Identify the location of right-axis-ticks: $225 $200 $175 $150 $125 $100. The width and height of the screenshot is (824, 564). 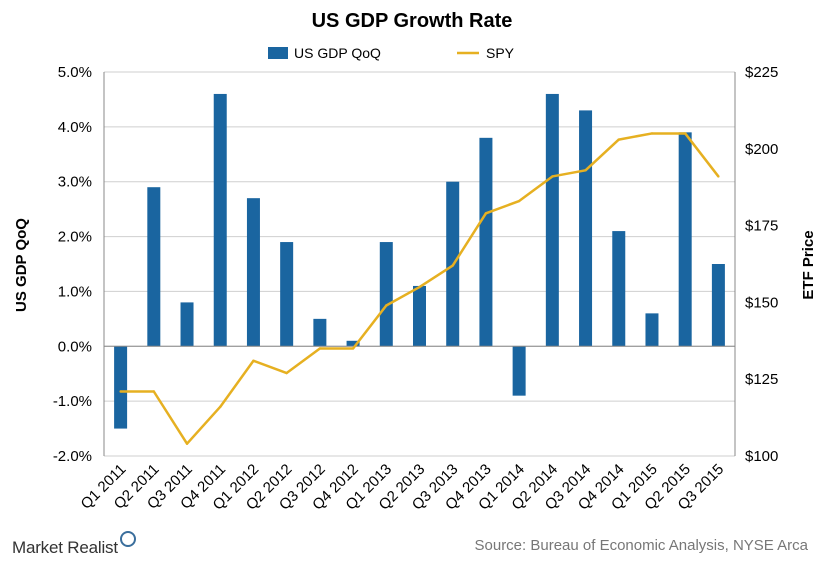
(761, 264).